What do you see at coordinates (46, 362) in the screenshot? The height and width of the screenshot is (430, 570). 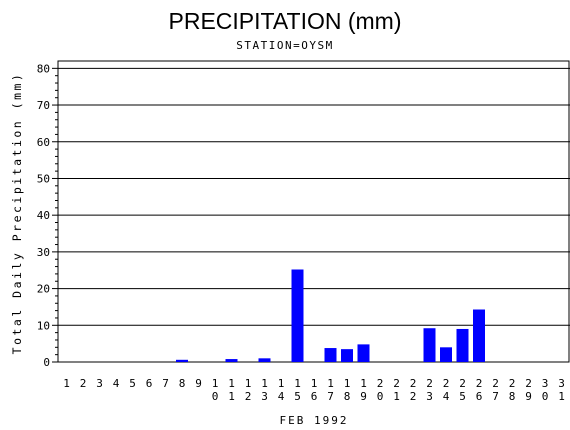 I see `y-tick-label: 0` at bounding box center [46, 362].